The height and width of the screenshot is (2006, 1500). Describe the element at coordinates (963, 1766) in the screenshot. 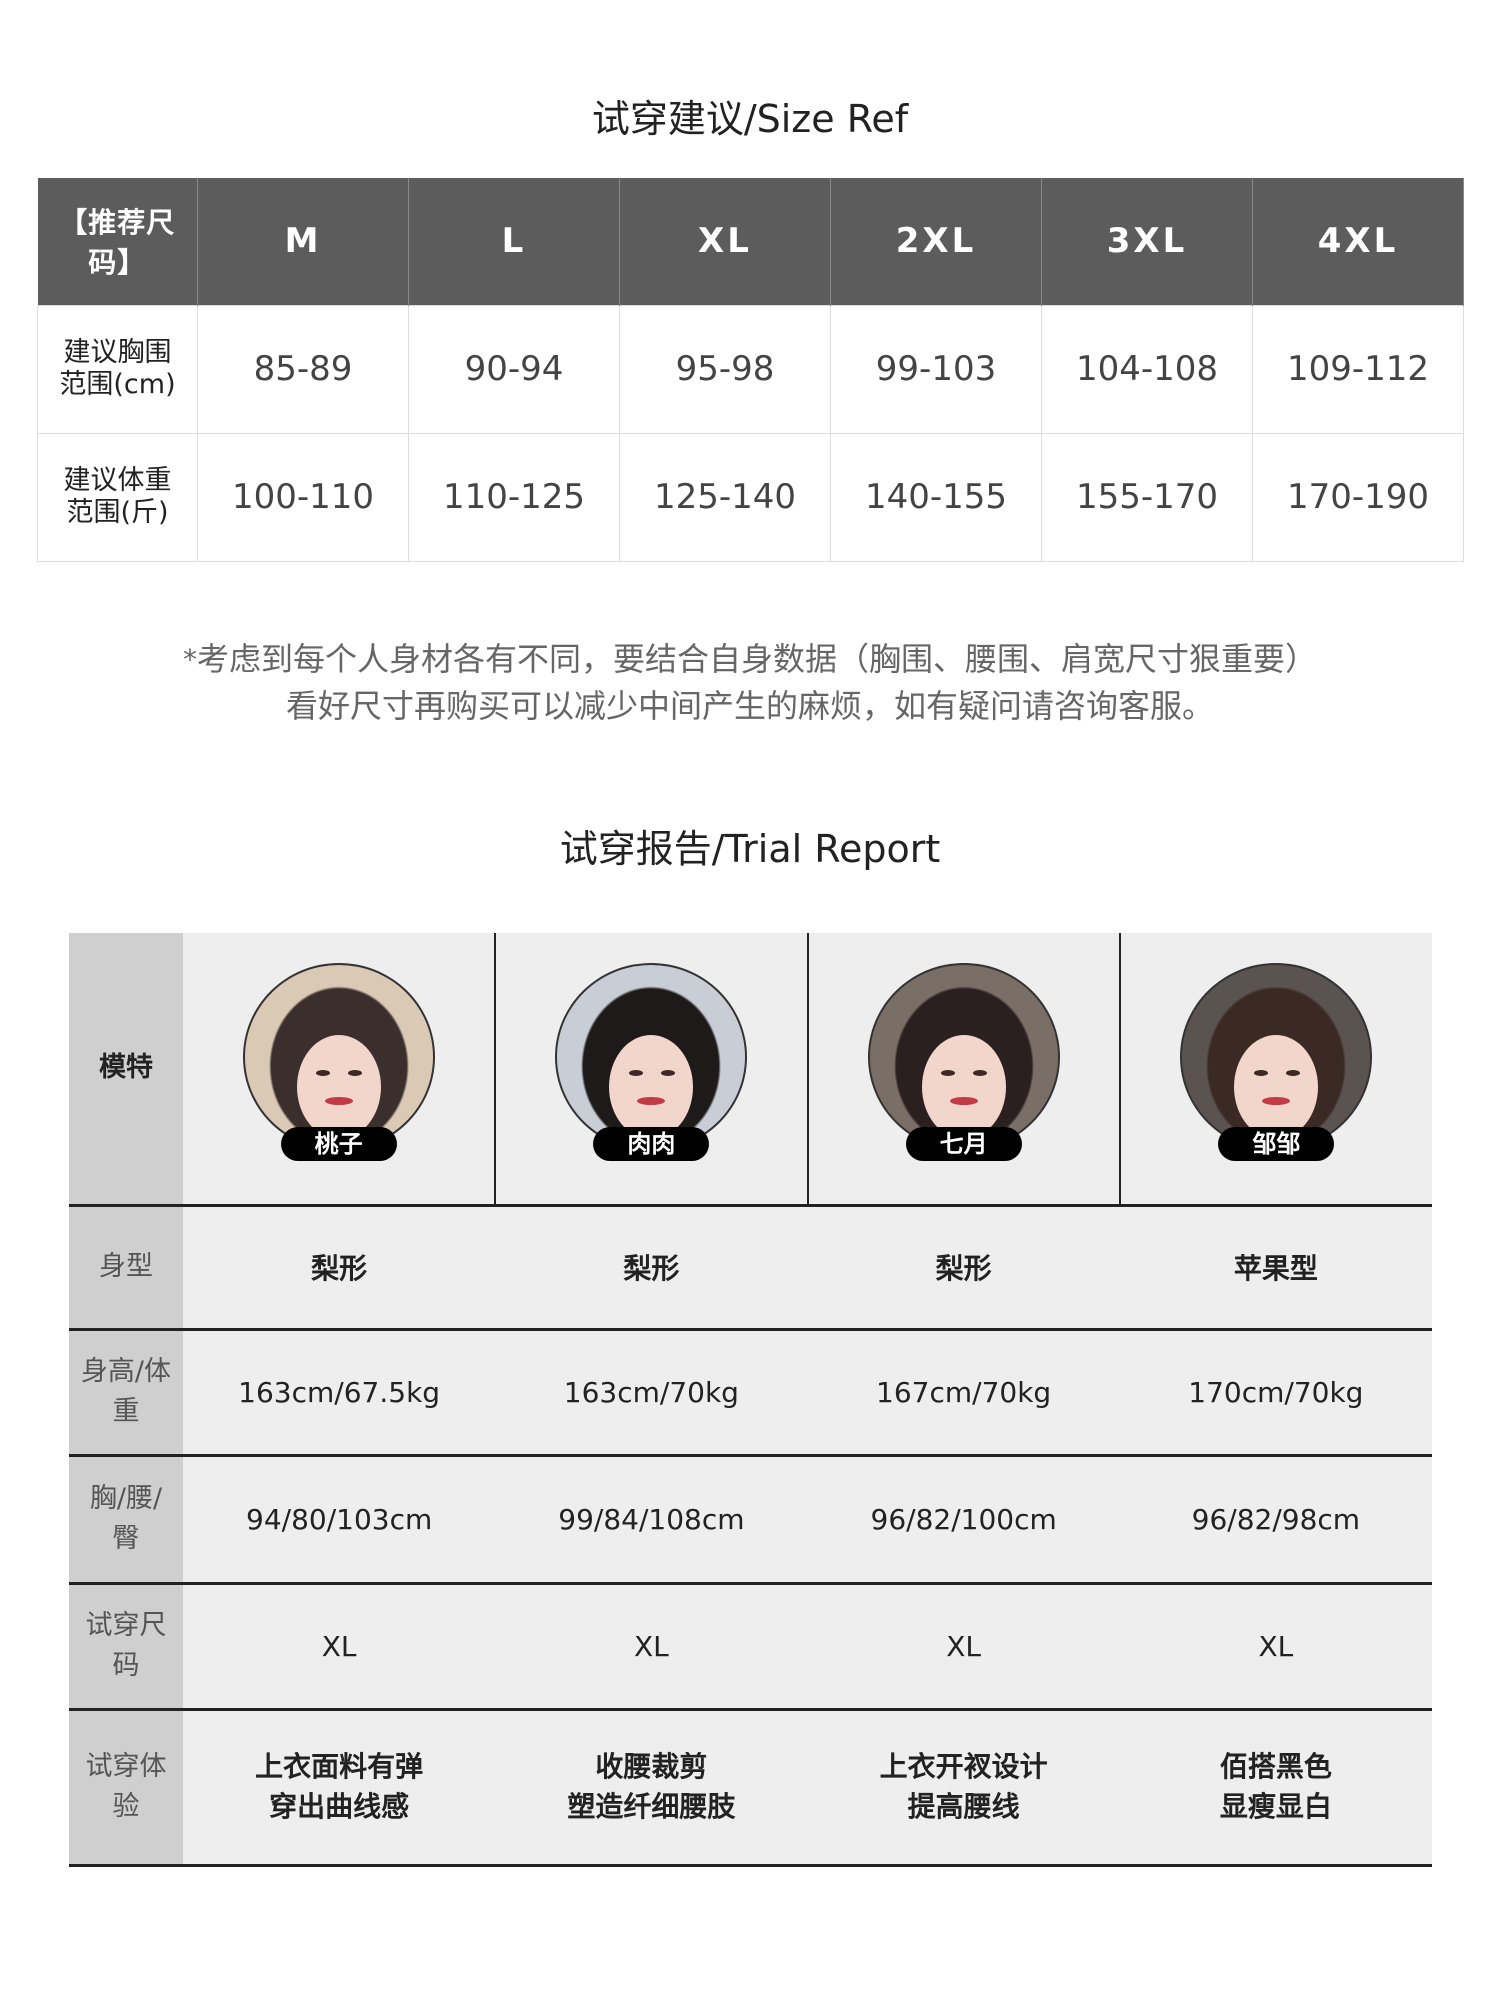

I see `cell-line: 上衣开衩设计` at that location.